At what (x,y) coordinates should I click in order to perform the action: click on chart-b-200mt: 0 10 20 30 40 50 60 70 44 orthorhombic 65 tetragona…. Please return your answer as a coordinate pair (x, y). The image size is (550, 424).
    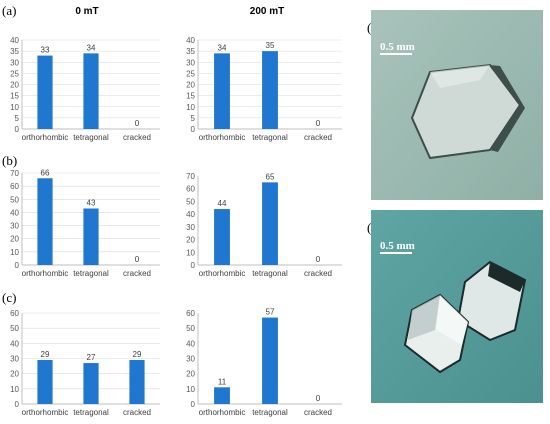
    Looking at the image, I should click on (264, 225).